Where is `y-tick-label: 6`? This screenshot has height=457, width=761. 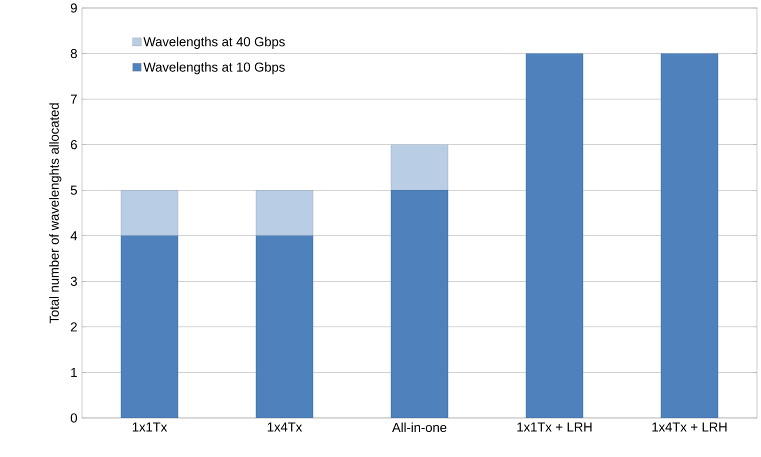 y-tick-label: 6 is located at coordinates (73, 145).